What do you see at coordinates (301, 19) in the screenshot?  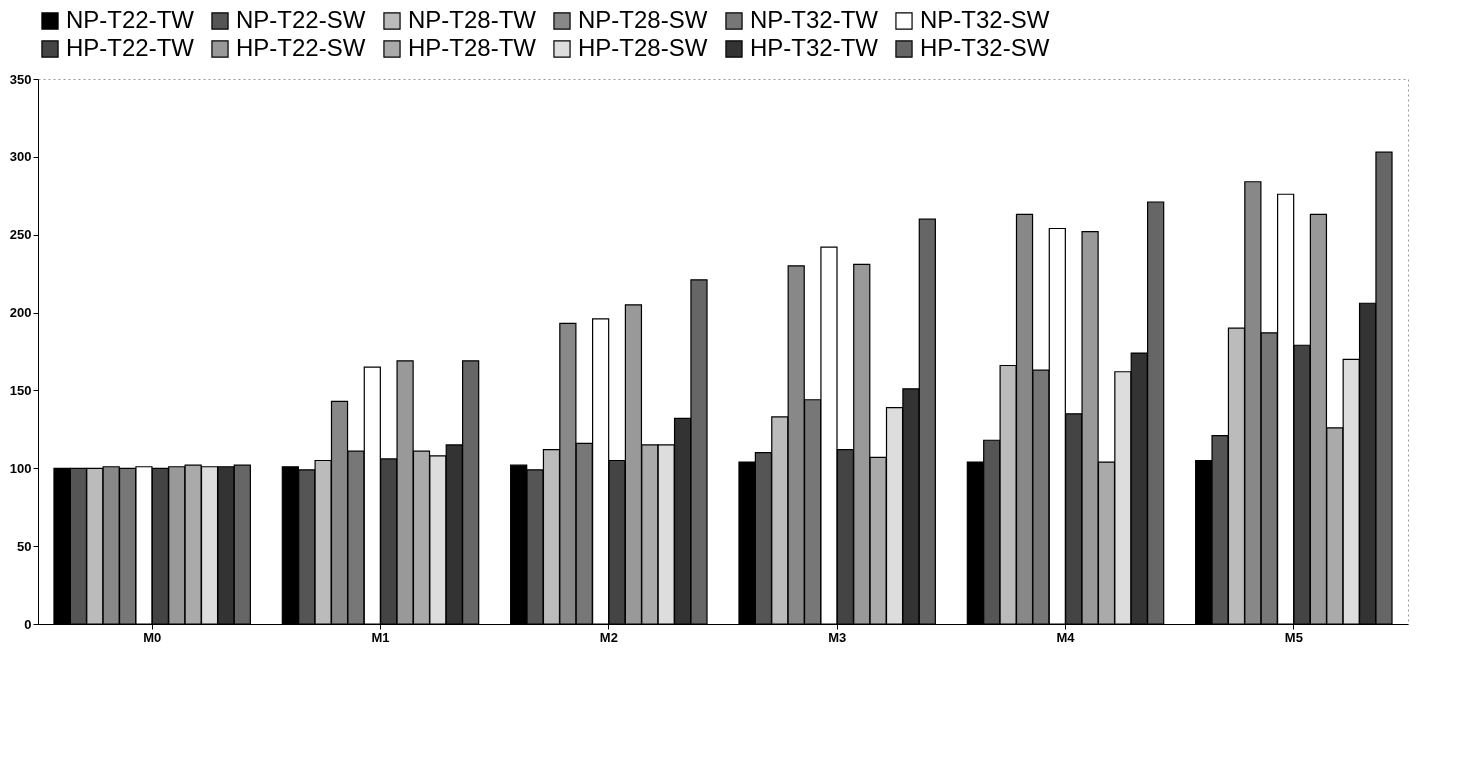 I see `legend-label: NP-T22-SW` at bounding box center [301, 19].